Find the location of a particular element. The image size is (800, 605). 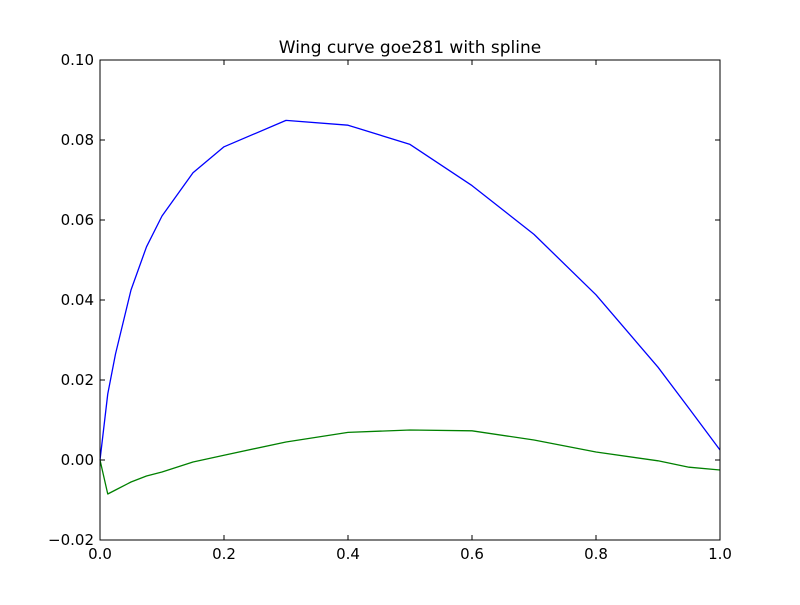

y-tick-label: 0.06 is located at coordinates (77, 220).